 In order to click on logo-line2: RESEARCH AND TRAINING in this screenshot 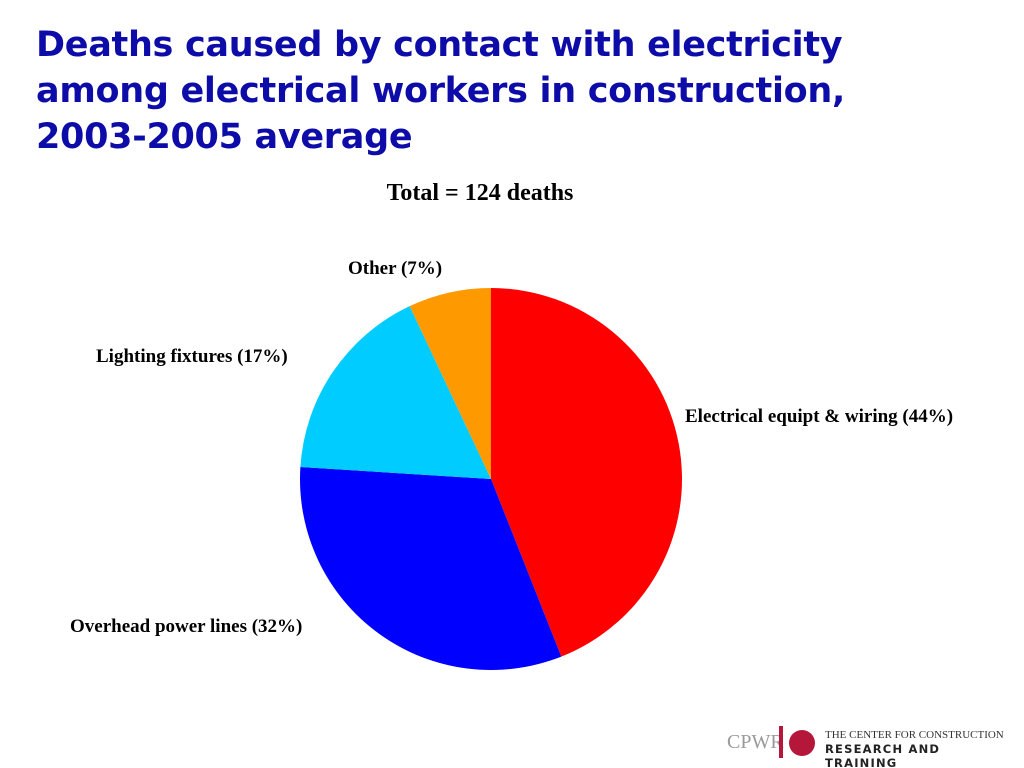, I will do `click(883, 755)`.